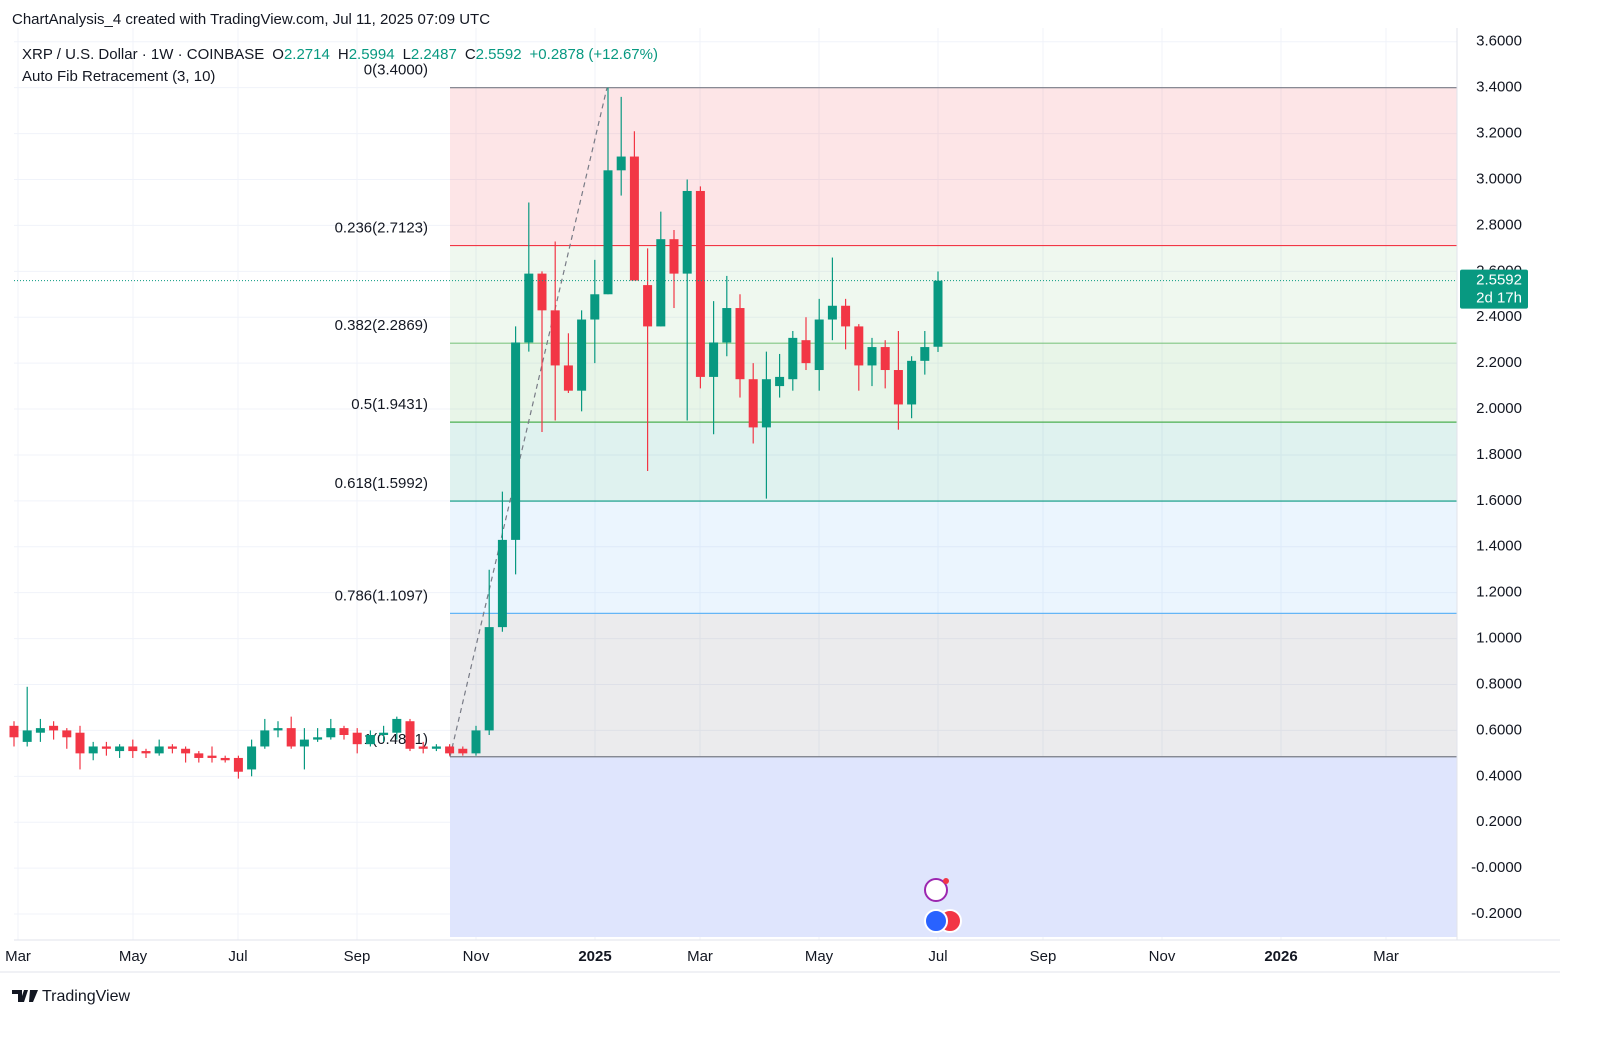 Image resolution: width=1600 pixels, height=1039 pixels. What do you see at coordinates (470, 54) in the screenshot?
I see `c-label: C` at bounding box center [470, 54].